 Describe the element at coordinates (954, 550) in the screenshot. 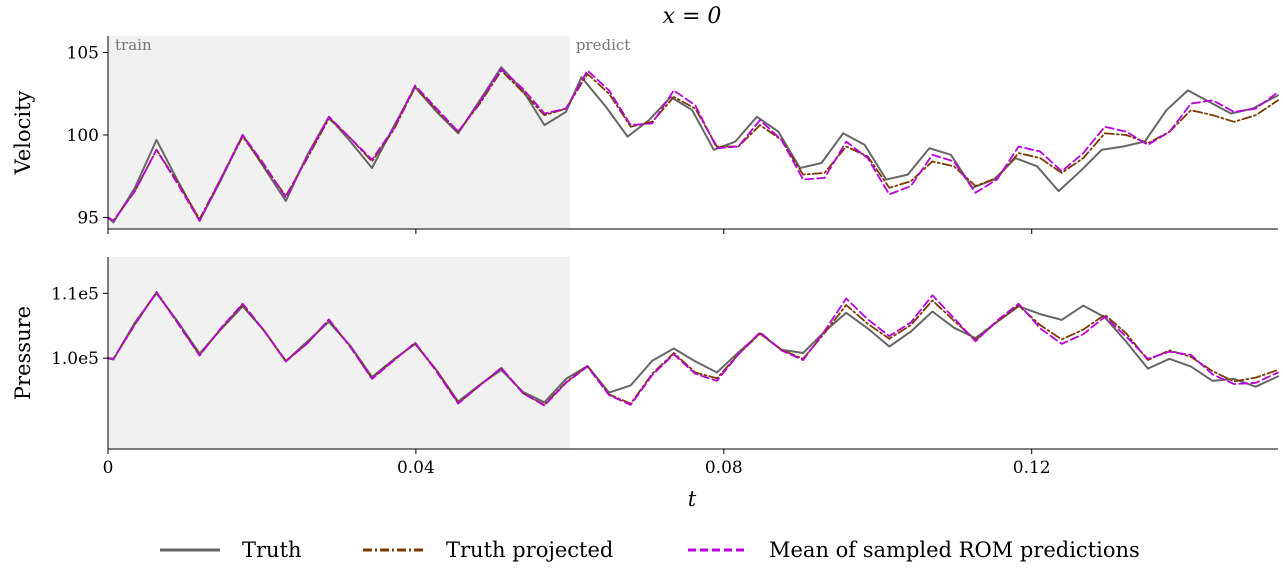

I see `legend-label-rom-mean: Mean of sampled ROM predictions` at that location.